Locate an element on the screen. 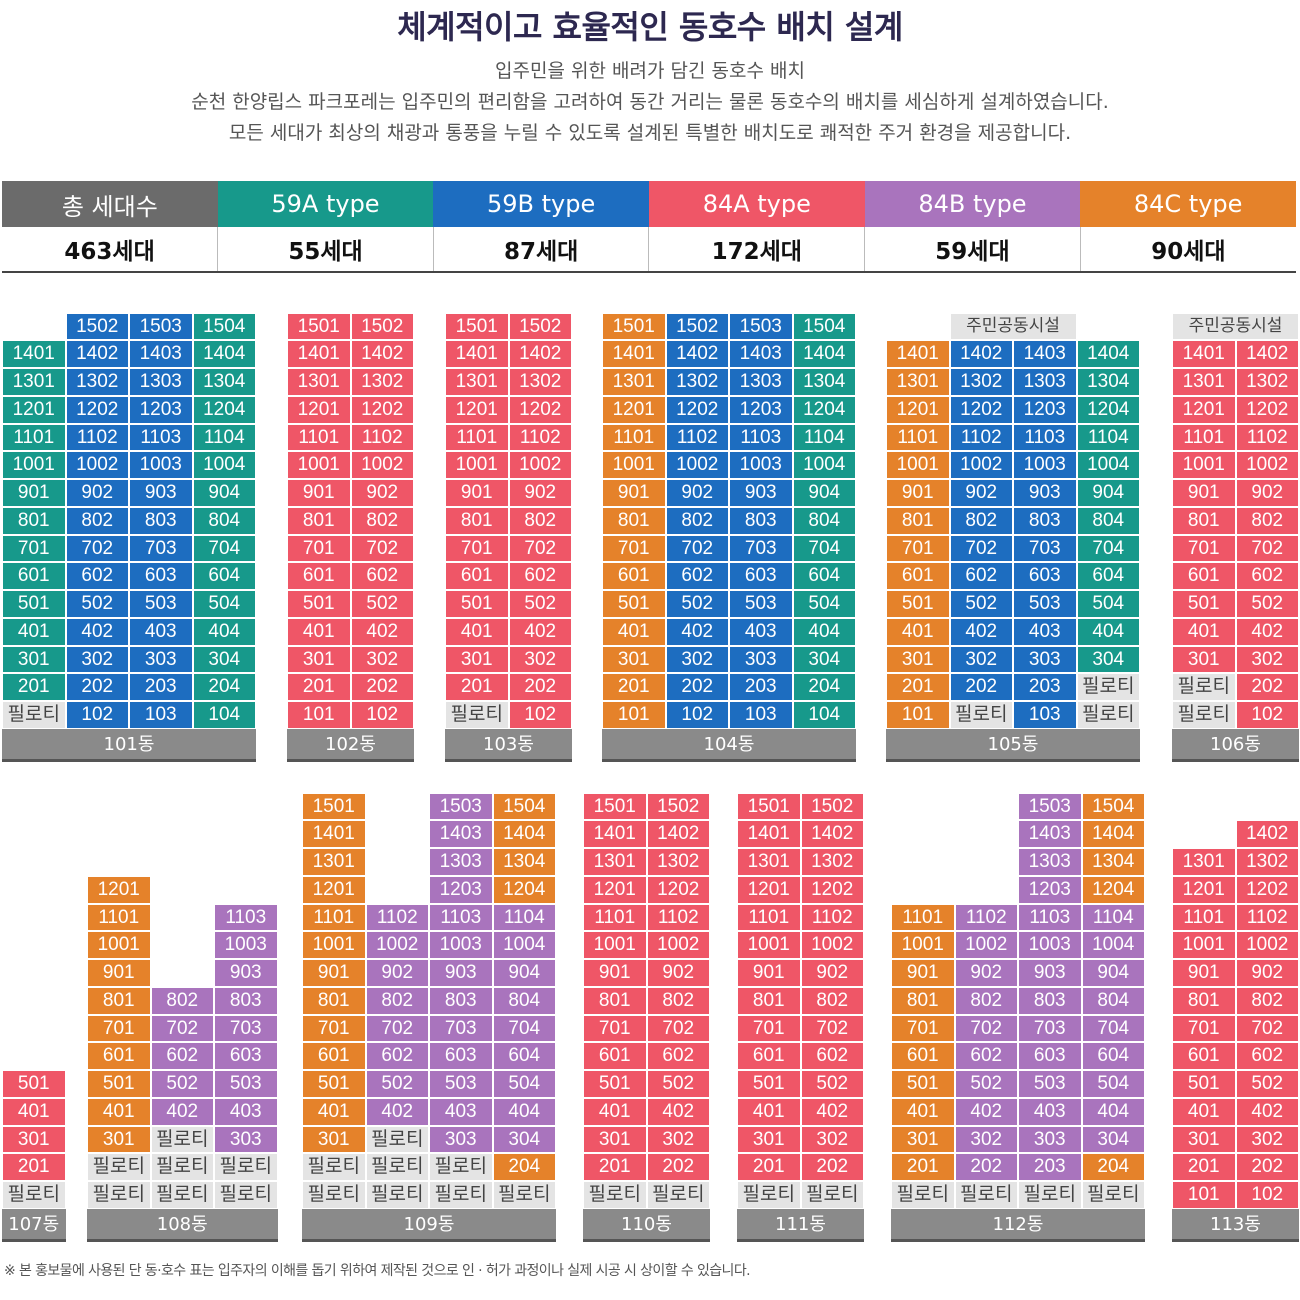 The width and height of the screenshot is (1300, 1300). unit-cell: 1203 is located at coordinates (1050, 889).